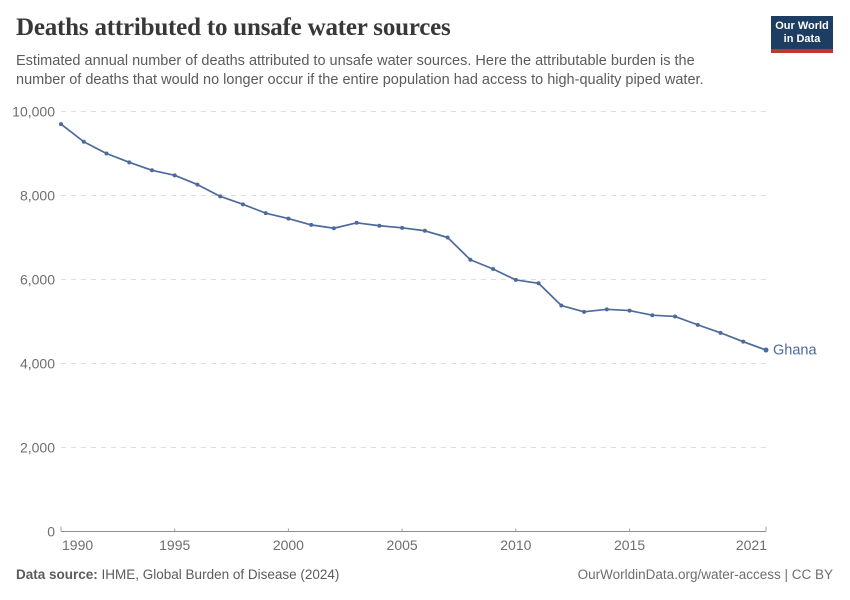 The width and height of the screenshot is (850, 600). I want to click on owid-logo-line1: Our World, so click(802, 26).